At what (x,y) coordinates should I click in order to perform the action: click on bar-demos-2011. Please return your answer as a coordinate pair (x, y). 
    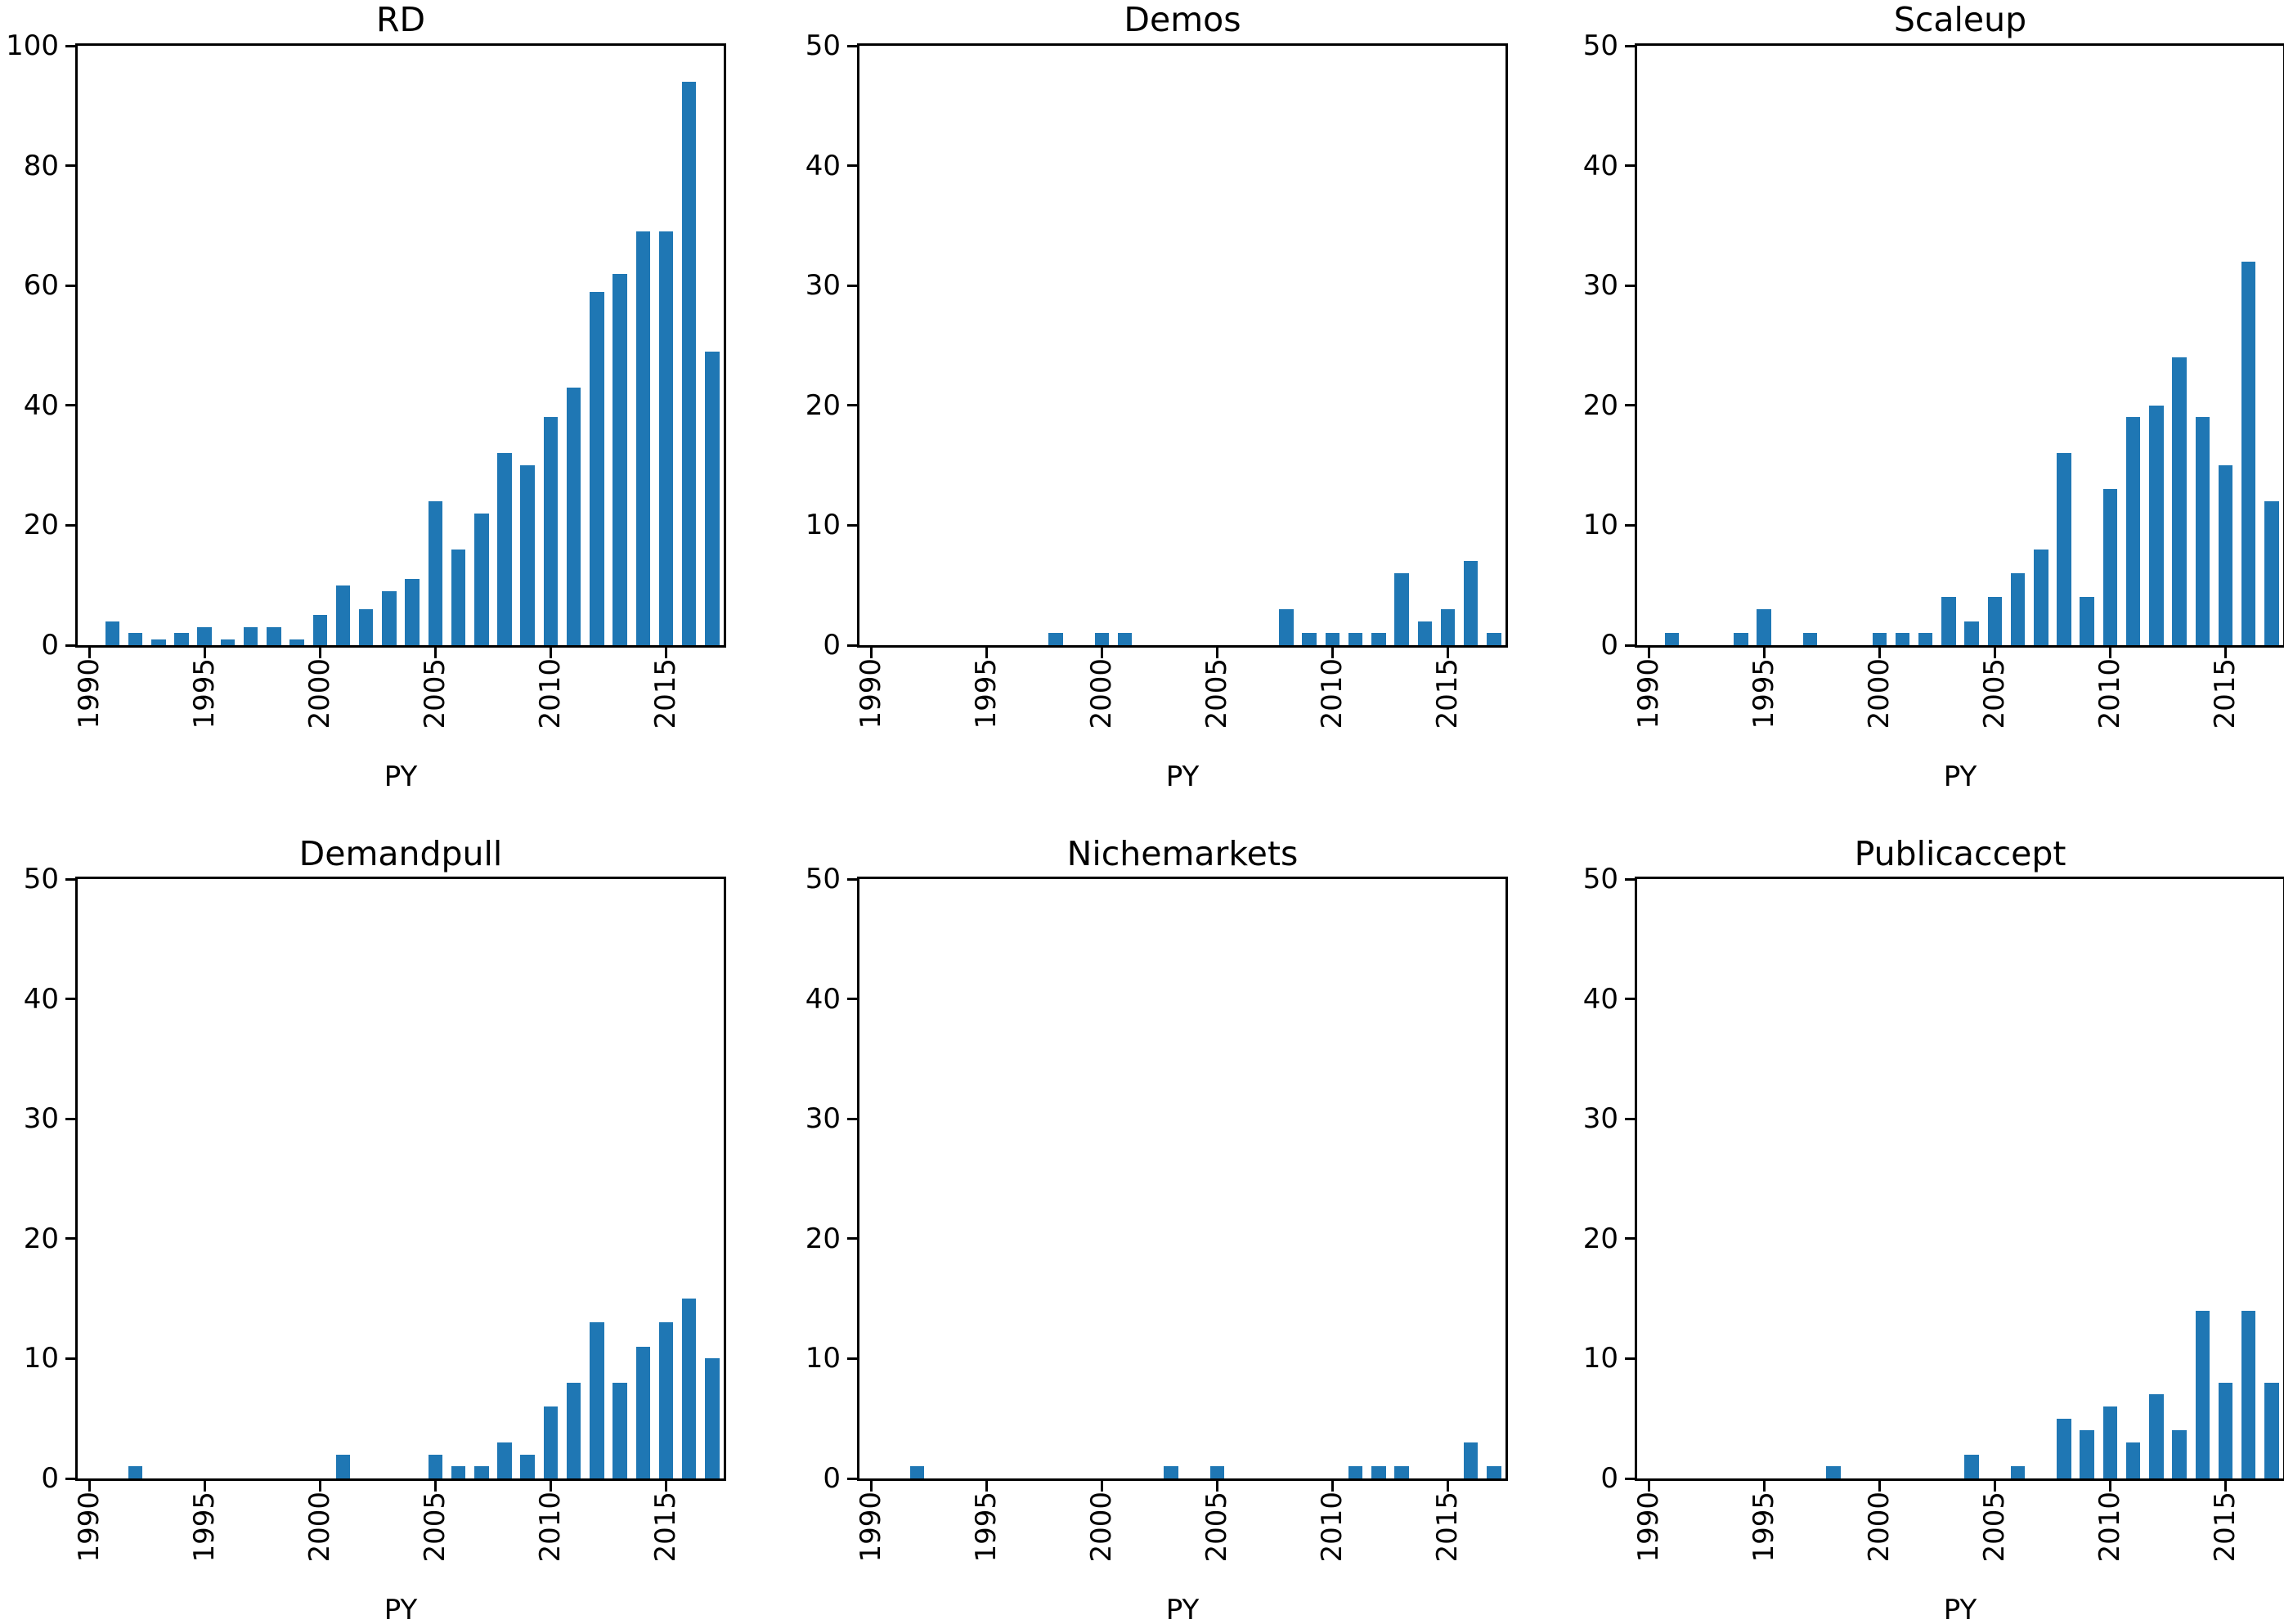
    Looking at the image, I should click on (1355, 639).